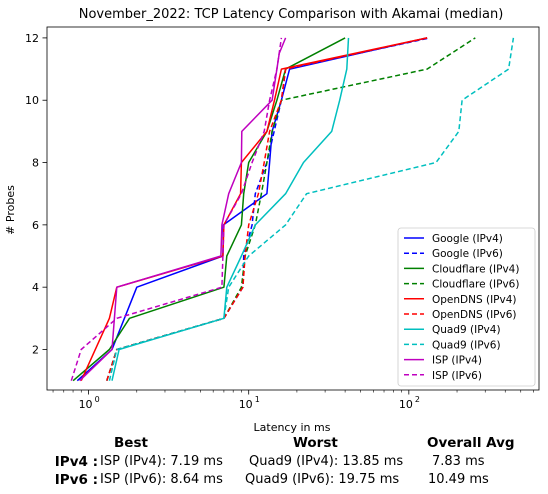  I want to click on summary-row-ipv6-worst: Quad9 (IPv6): 19.75 ms, so click(322, 479).